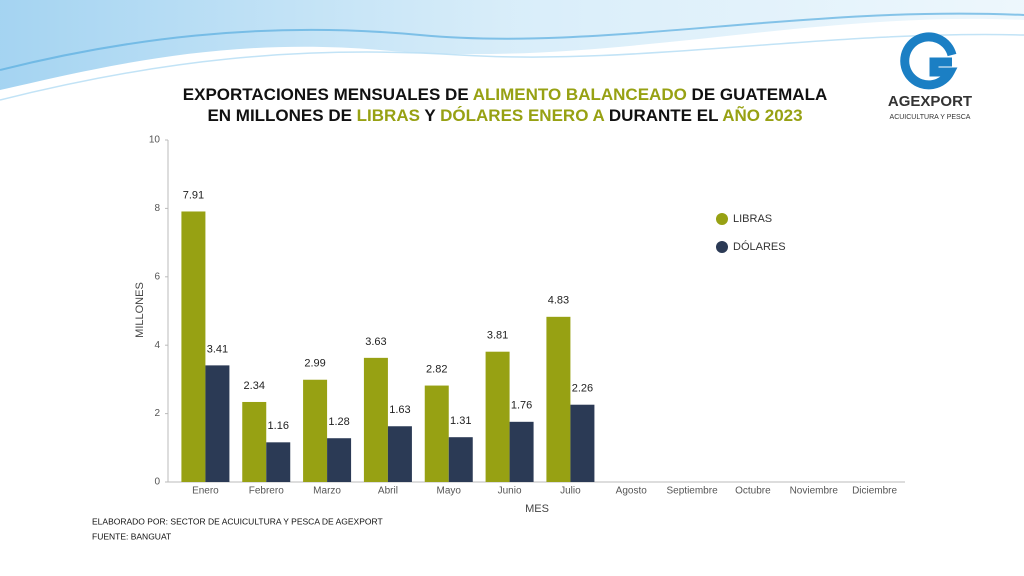  Describe the element at coordinates (388, 115) in the screenshot. I see `title-segment: LIBRAS` at that location.